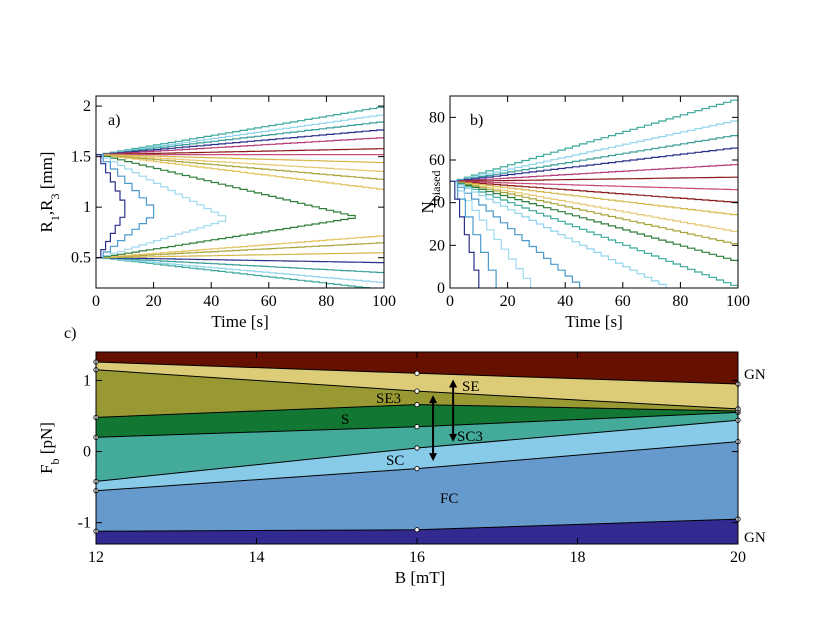 The height and width of the screenshot is (642, 830). Describe the element at coordinates (593, 321) in the screenshot. I see `panel-b-xlabel: Time [s]` at that location.